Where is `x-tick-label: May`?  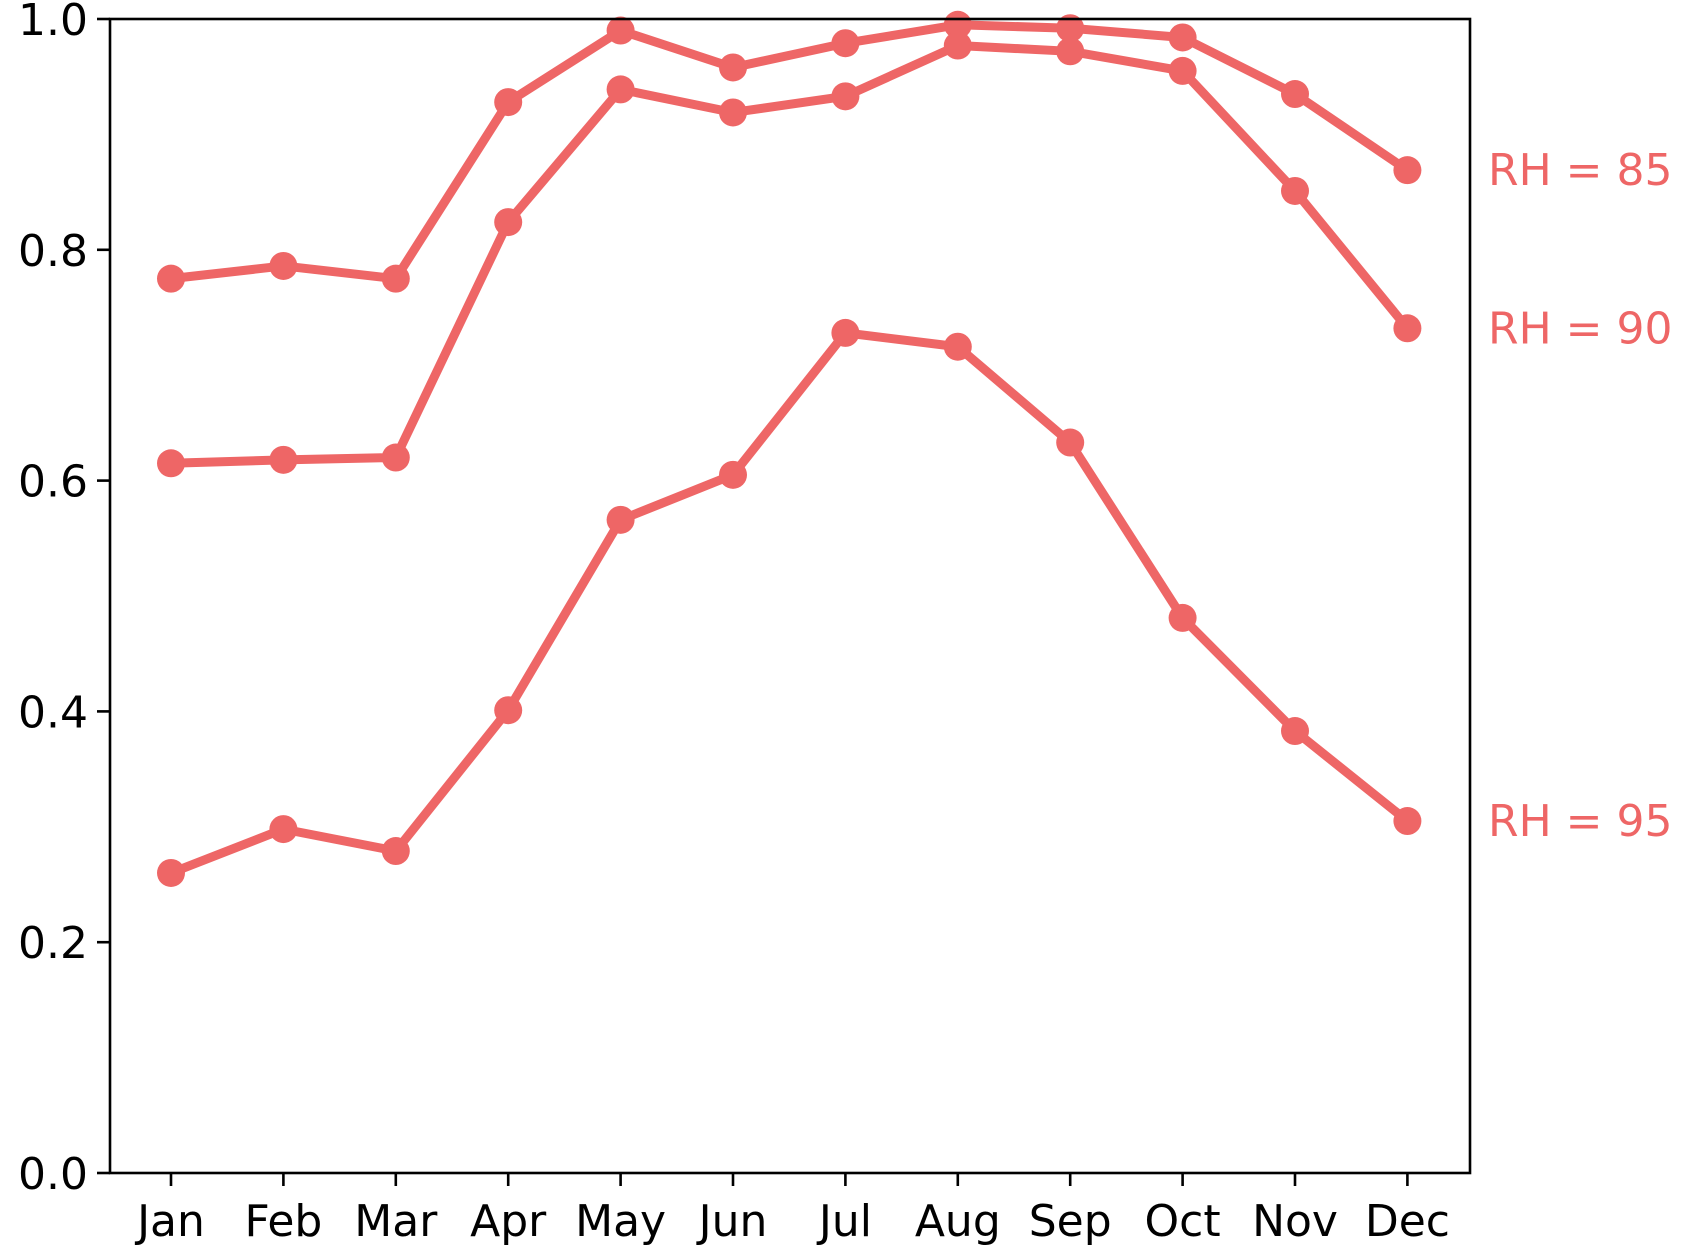 x-tick-label: May is located at coordinates (620, 1221).